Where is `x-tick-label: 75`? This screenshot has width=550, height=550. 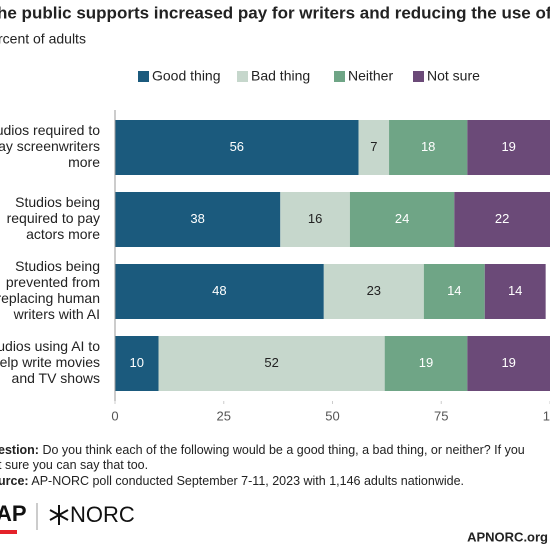 x-tick-label: 75 is located at coordinates (441, 415).